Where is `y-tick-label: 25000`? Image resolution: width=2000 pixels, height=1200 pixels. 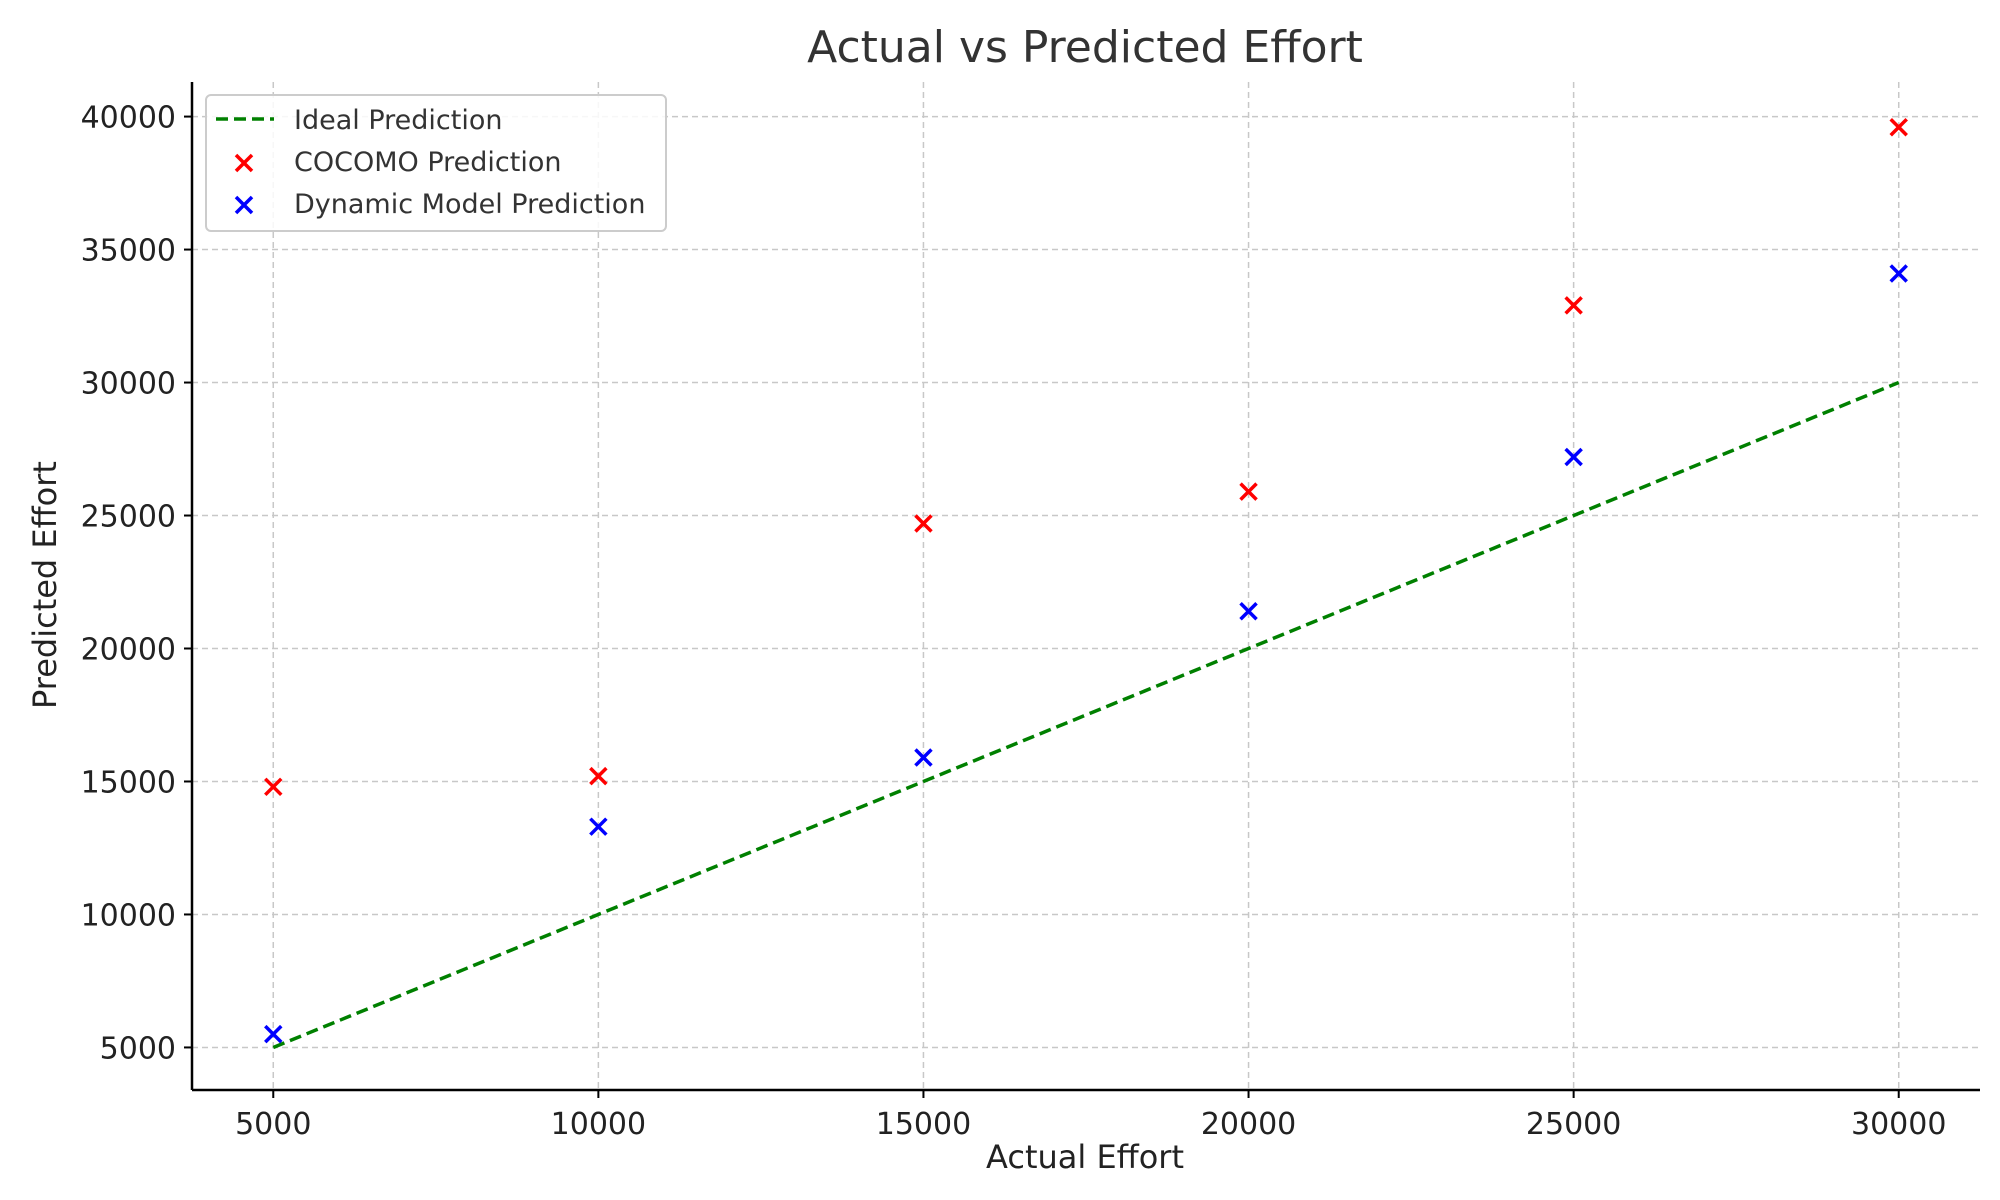 y-tick-label: 25000 is located at coordinates (128, 517).